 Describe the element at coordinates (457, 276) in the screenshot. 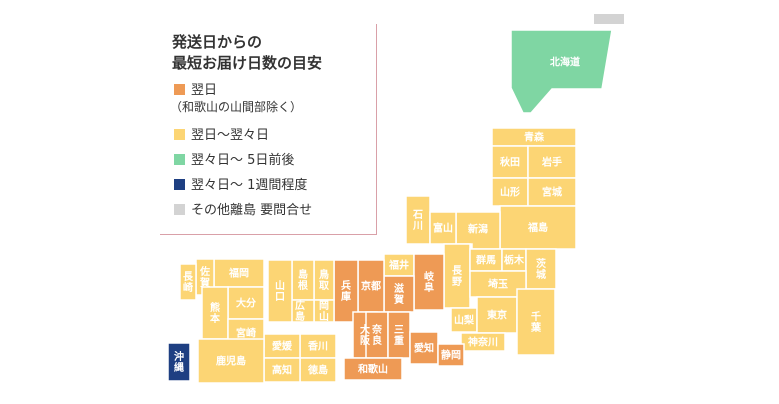

I see `prefecture-label-nagano: 長野` at that location.